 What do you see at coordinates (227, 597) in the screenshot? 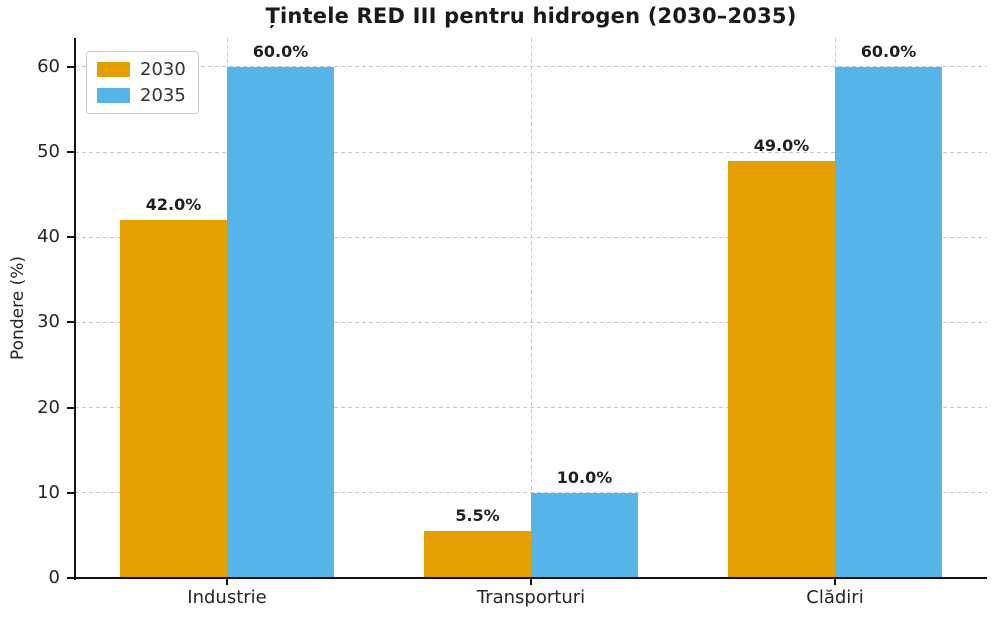
I see `x-tick-label: Industrie` at bounding box center [227, 597].